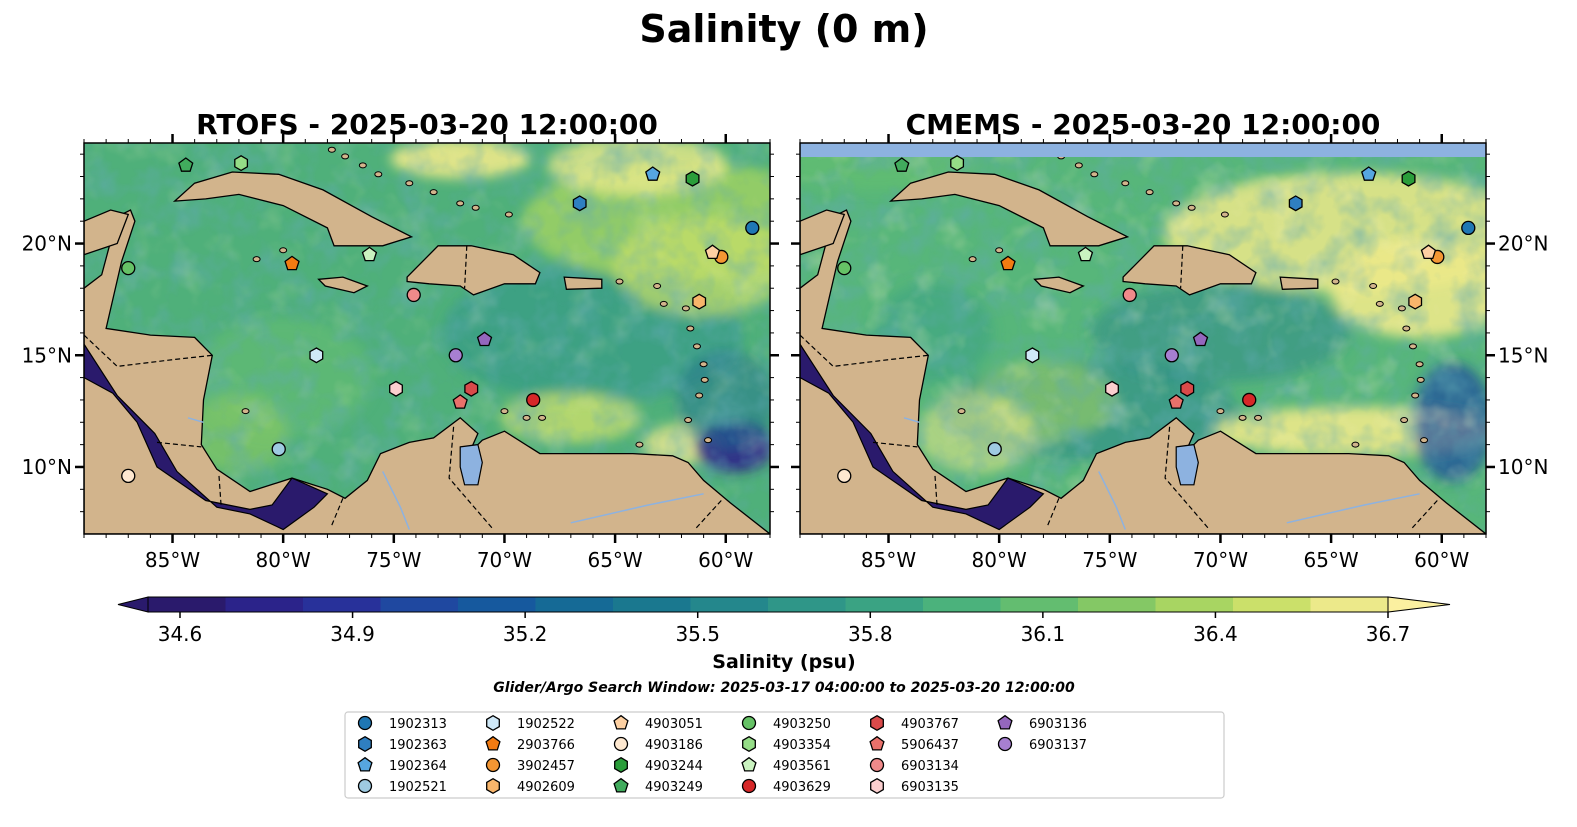 This screenshot has height=827, width=1577. I want to click on legend-frame, so click(784, 755).